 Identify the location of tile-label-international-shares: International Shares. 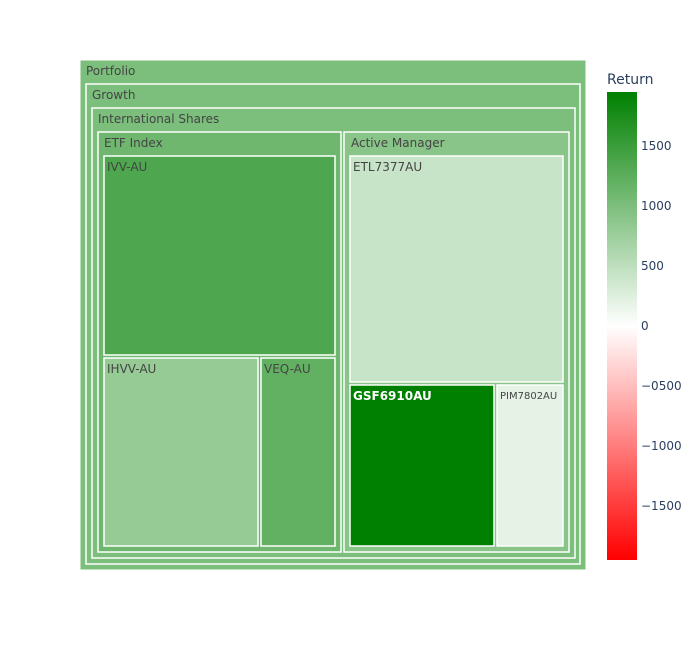
(158, 119).